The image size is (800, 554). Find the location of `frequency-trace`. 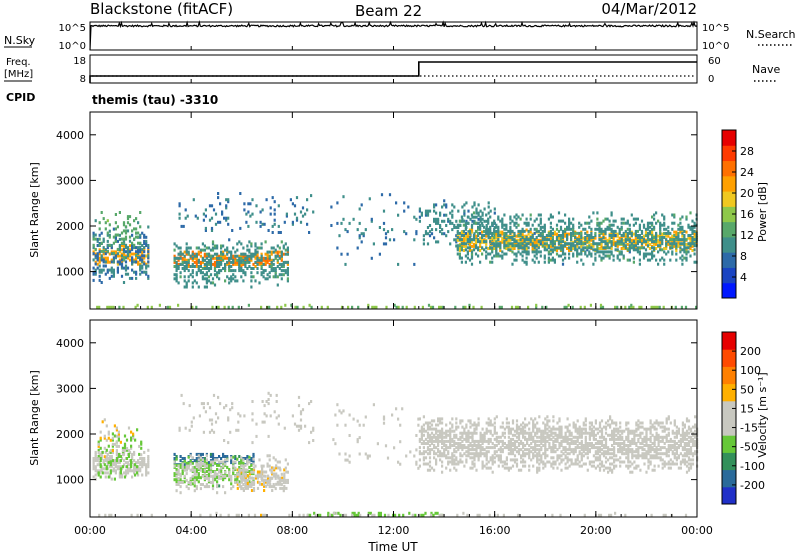

frequency-trace is located at coordinates (393, 72).